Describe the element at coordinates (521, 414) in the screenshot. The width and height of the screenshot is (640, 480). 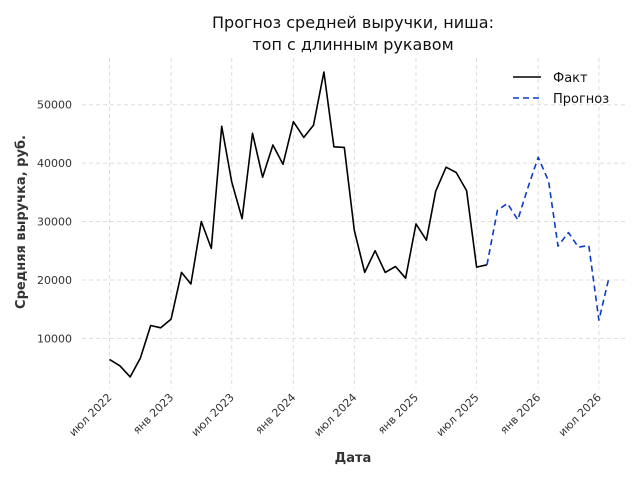
I see `x-tick-label-7: янв 2026` at that location.